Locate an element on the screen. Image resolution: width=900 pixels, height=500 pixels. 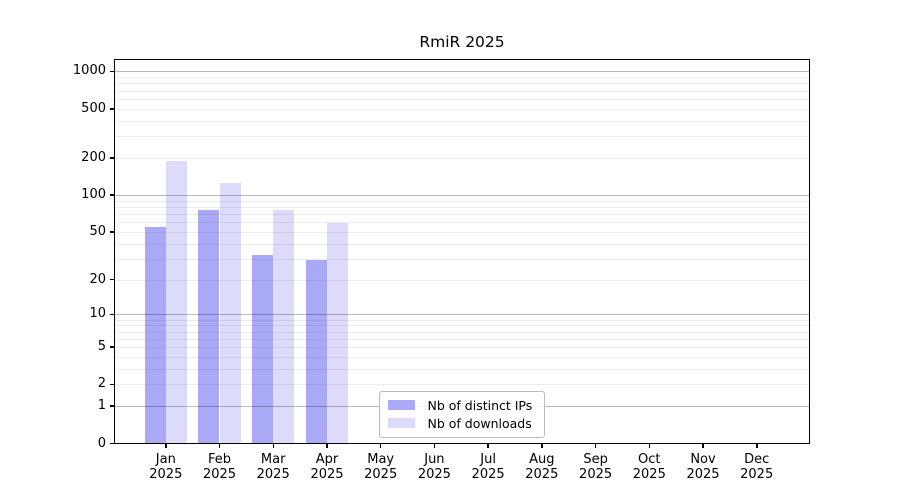
legend-label: Nb of distinct IPs is located at coordinates (480, 405).